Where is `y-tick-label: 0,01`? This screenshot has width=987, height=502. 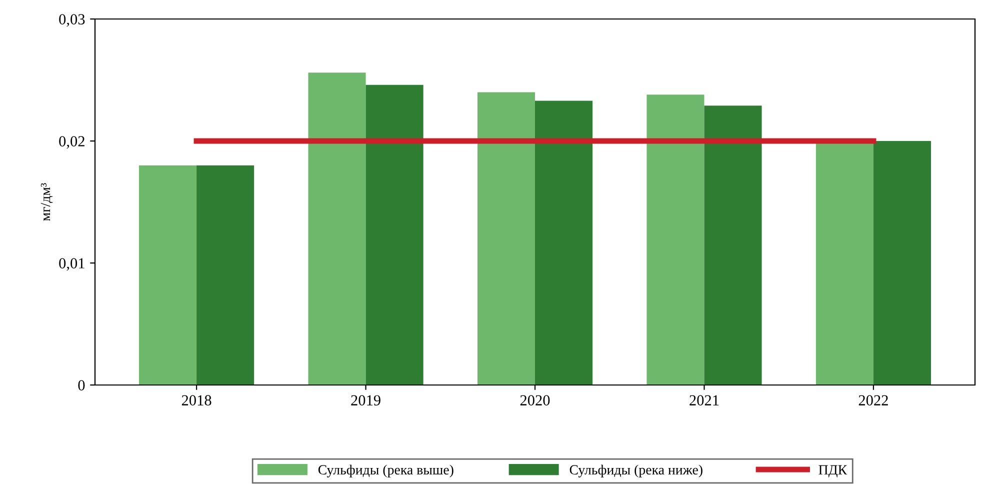 y-tick-label: 0,01 is located at coordinates (71, 264).